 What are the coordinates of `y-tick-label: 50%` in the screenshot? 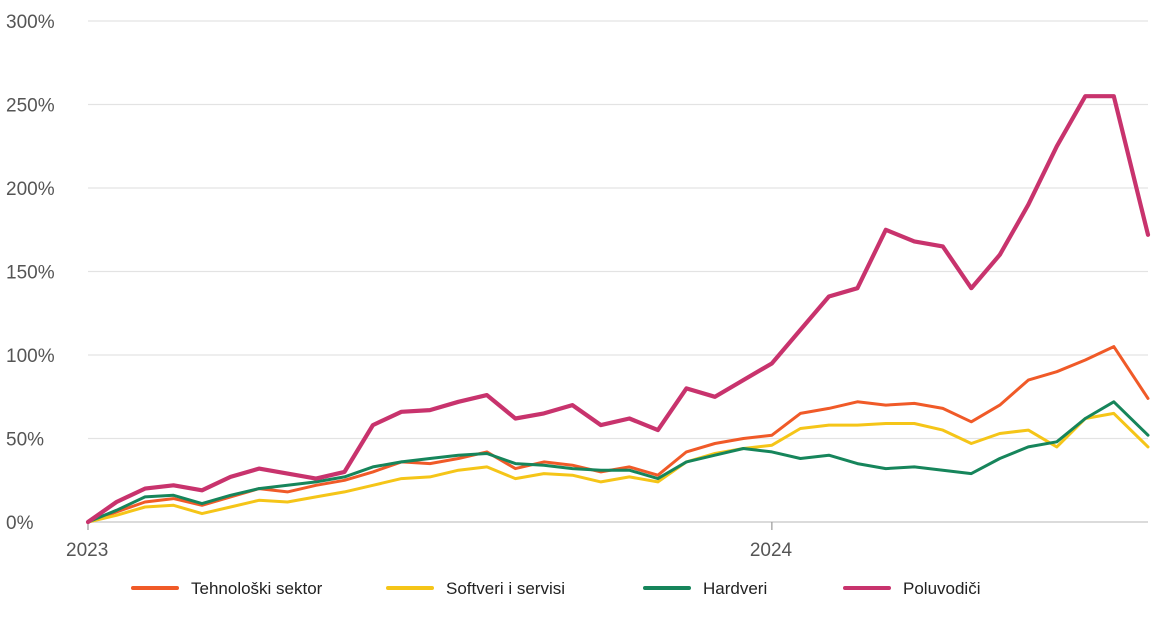 It's located at (25, 440).